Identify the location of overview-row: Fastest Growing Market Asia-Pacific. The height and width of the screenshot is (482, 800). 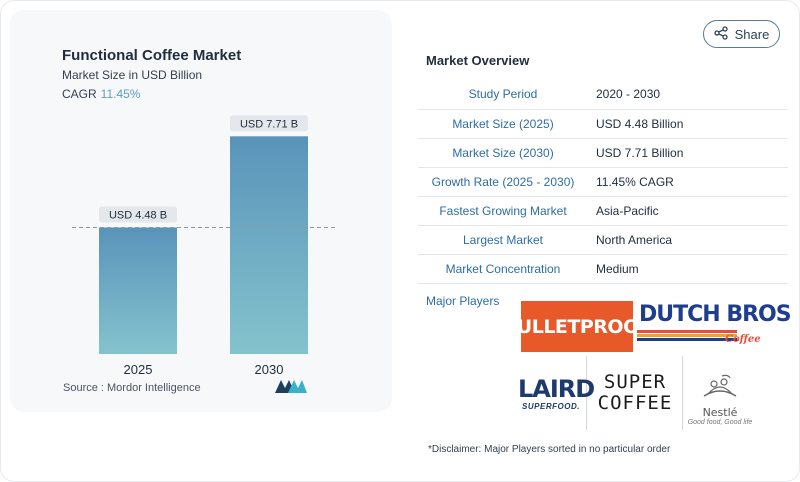
(603, 211).